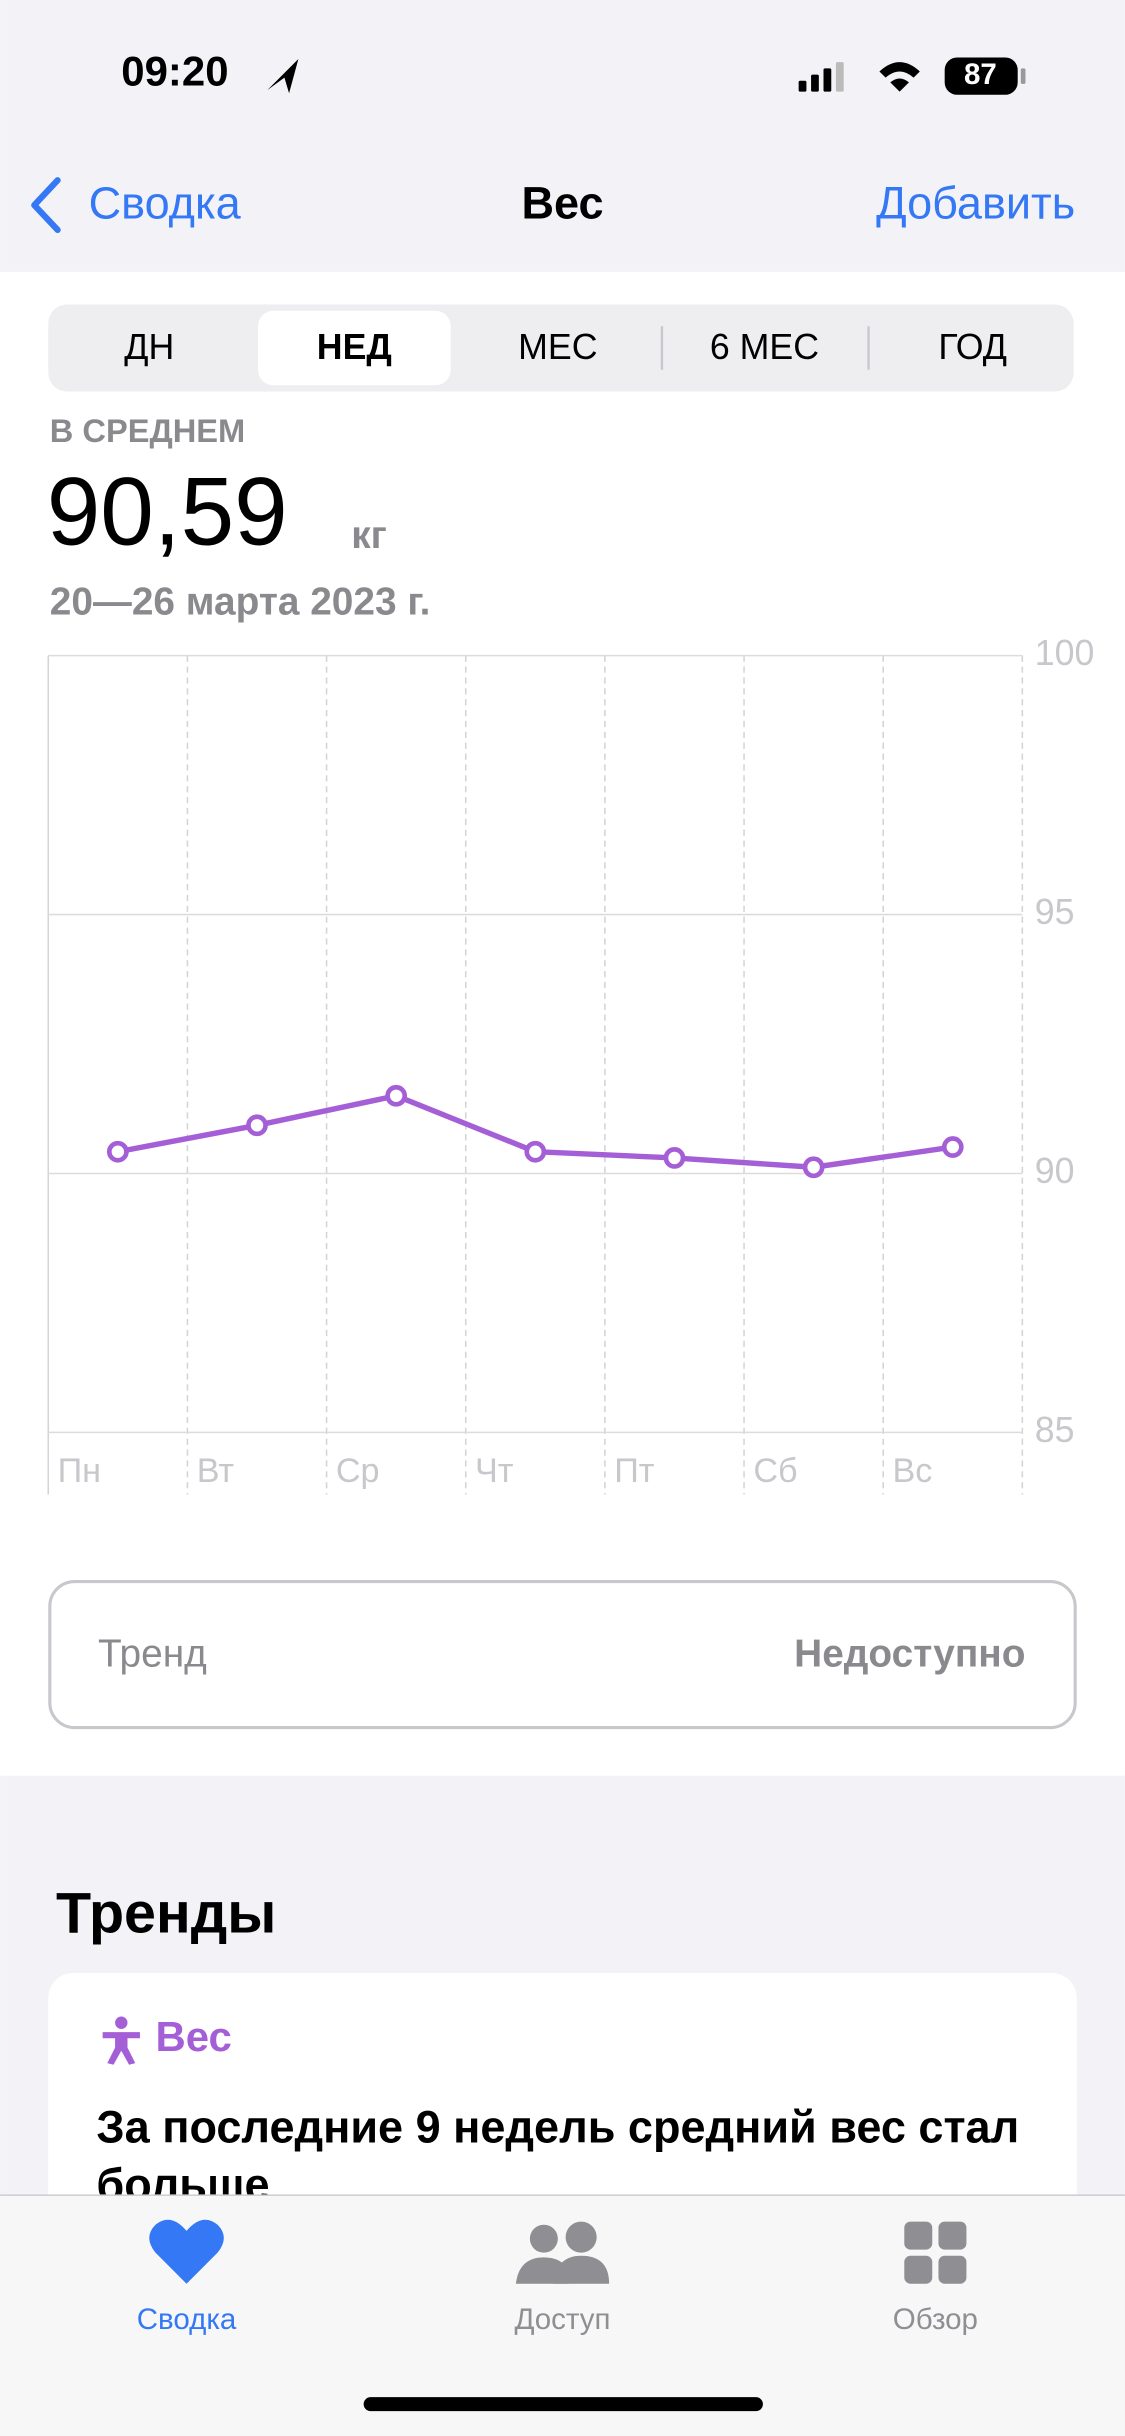 The width and height of the screenshot is (1125, 2436). What do you see at coordinates (972, 347) in the screenshot?
I see `segment: ГОД` at bounding box center [972, 347].